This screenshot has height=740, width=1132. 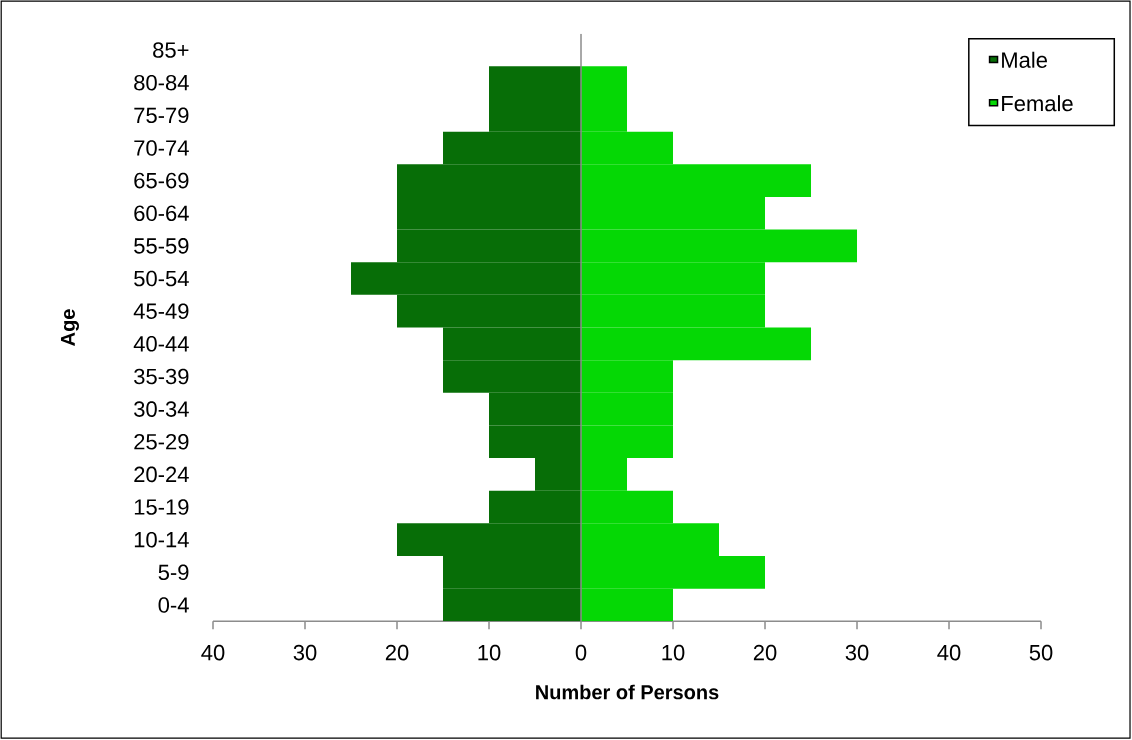 What do you see at coordinates (70, 327) in the screenshot?
I see `y-axis-title: Age` at bounding box center [70, 327].